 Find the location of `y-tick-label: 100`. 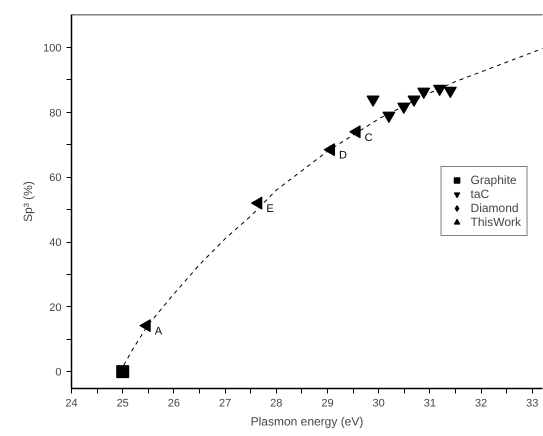

y-tick-label: 100 is located at coordinates (52, 48).